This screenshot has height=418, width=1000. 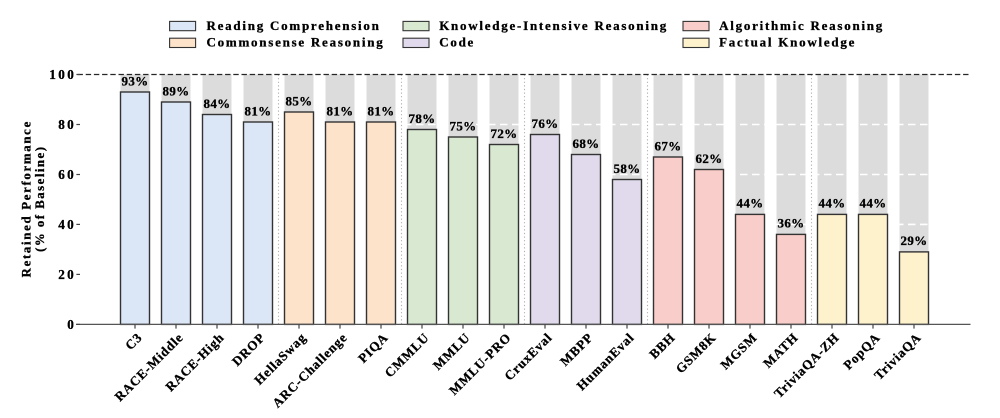 What do you see at coordinates (457, 42) in the screenshot?
I see `svg-text: Code` at bounding box center [457, 42].